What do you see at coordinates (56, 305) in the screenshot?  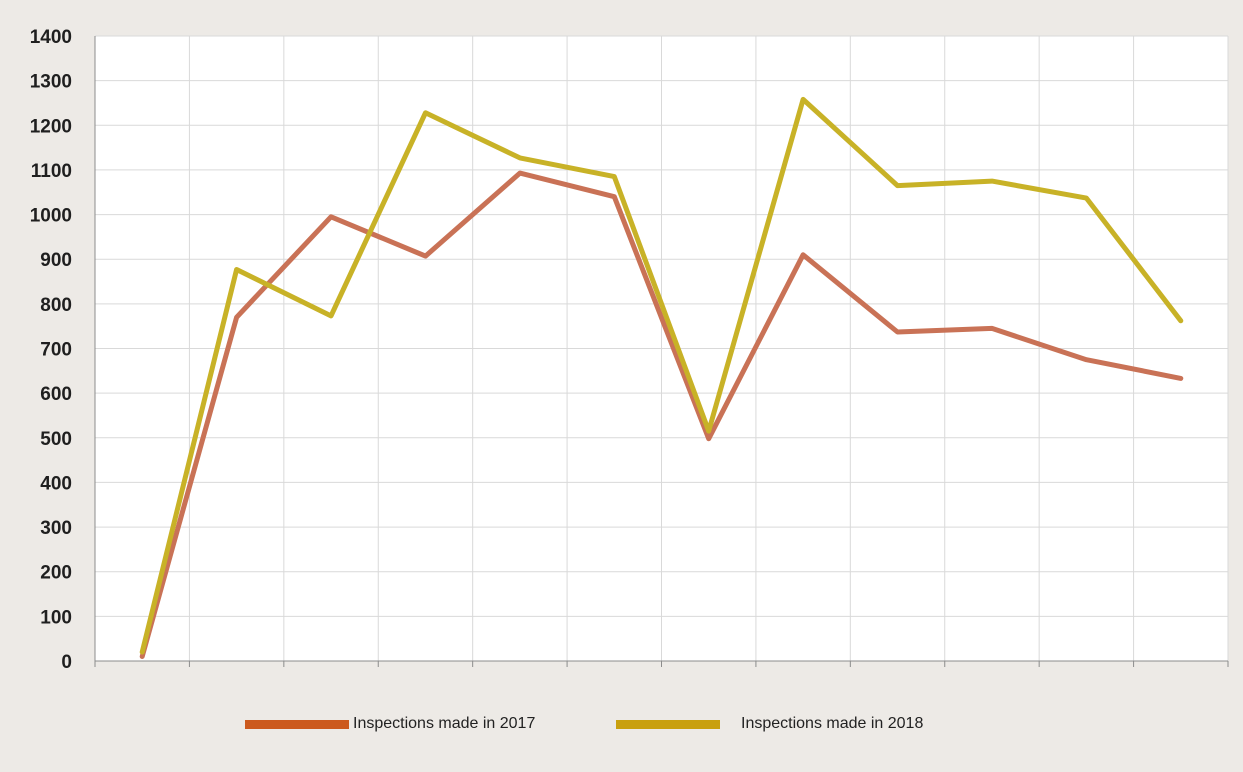 I see `y-tick-label: 800` at bounding box center [56, 305].